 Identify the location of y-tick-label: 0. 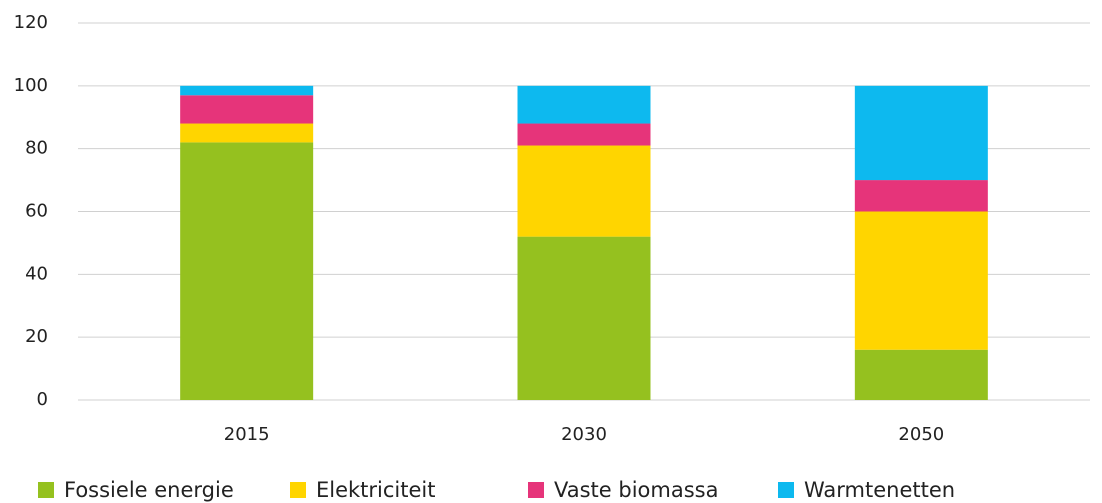
(42, 399).